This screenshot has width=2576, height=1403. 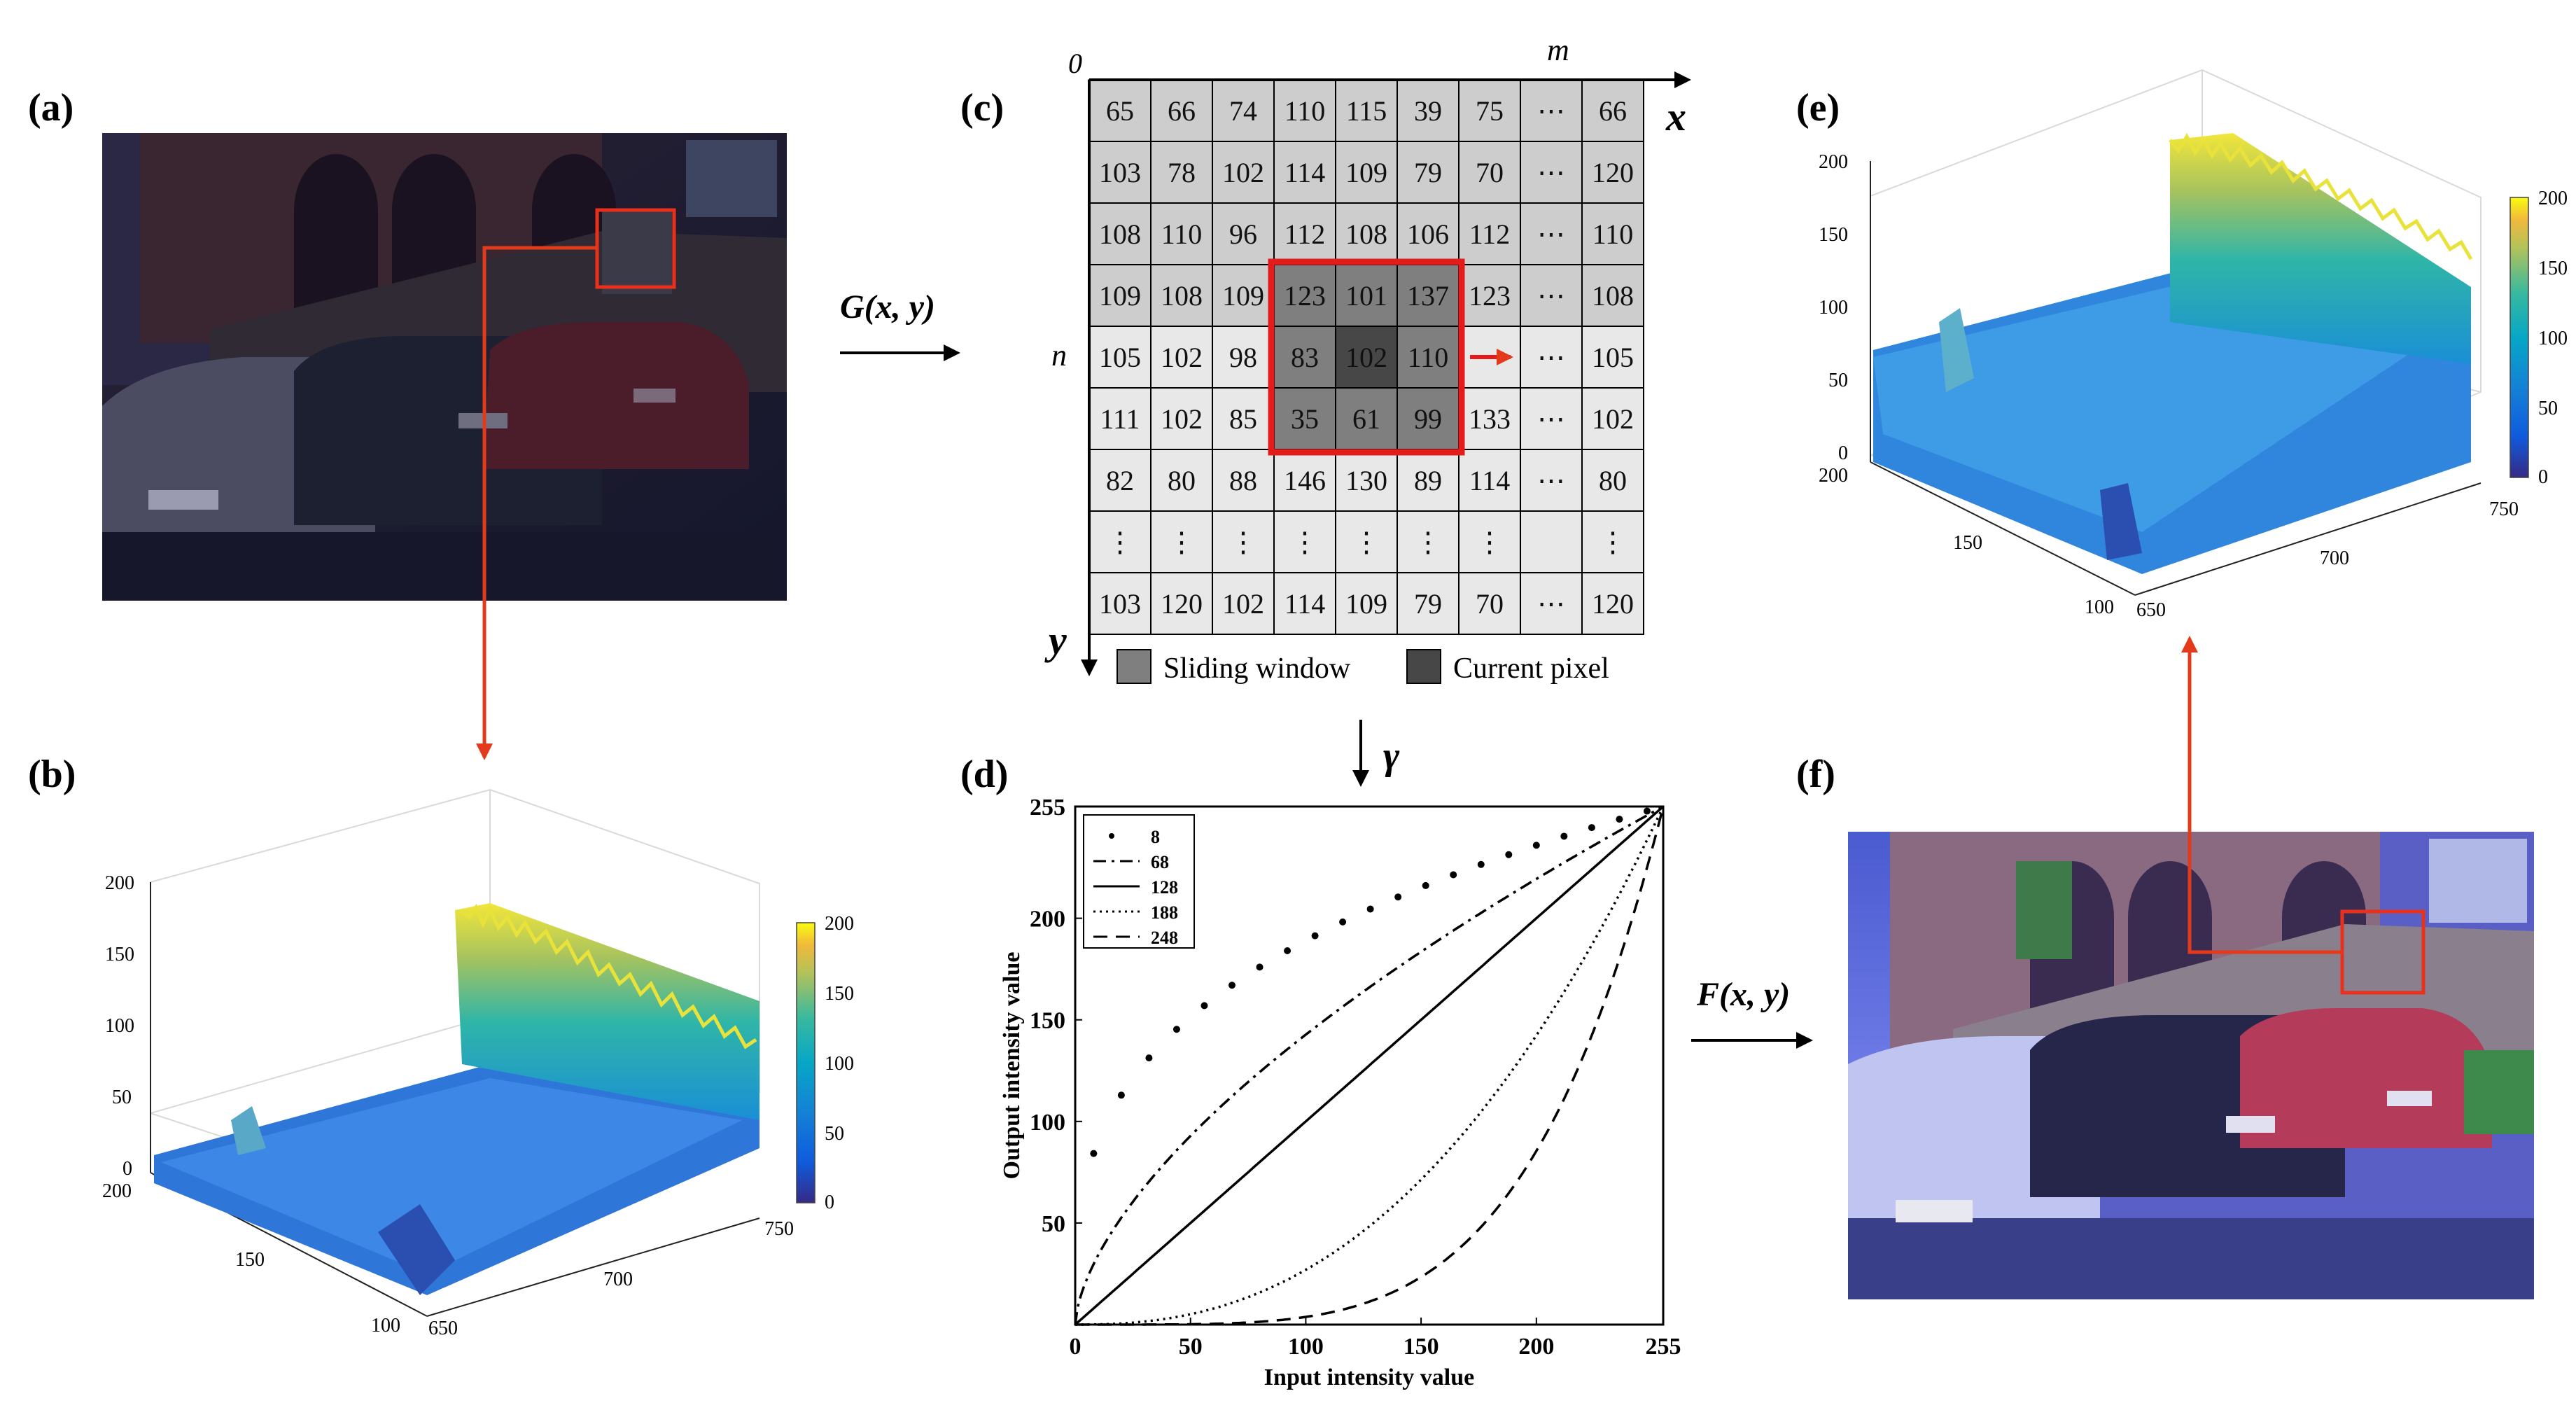 I want to click on colorbar-b-ticks: 200 150 100 50 0, so click(x=839, y=1063).